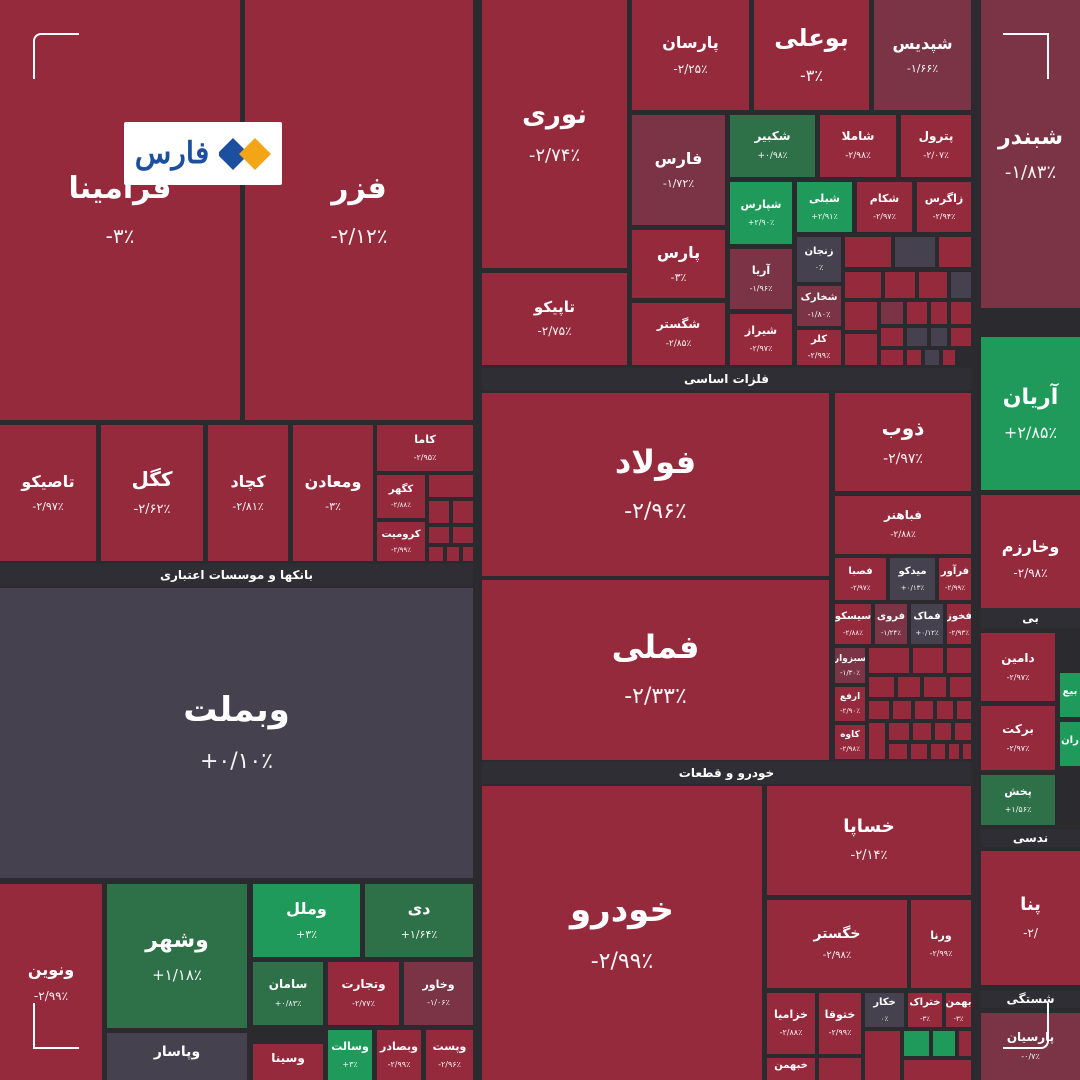 The width and height of the screenshot is (1080, 1080). Describe the element at coordinates (655, 670) in the screenshot. I see `treemap-cell-fameli: فملی -۲/۳۳٪` at that location.